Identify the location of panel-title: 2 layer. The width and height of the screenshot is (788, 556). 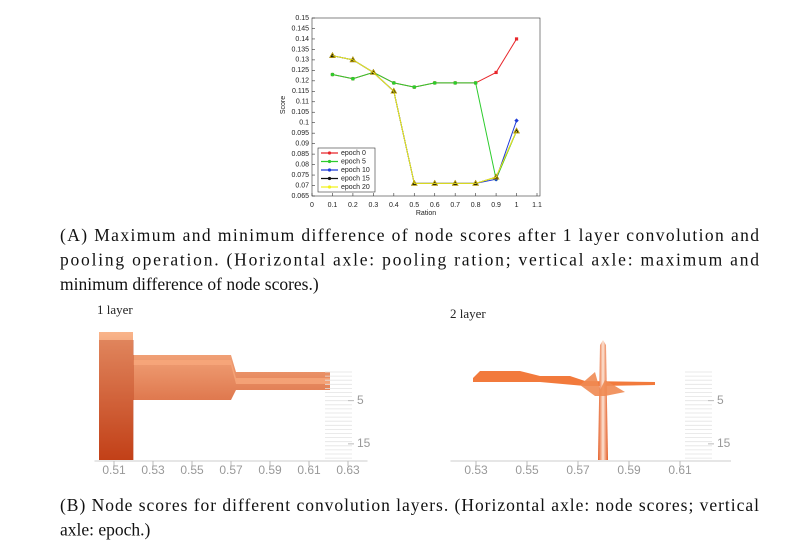
(468, 313).